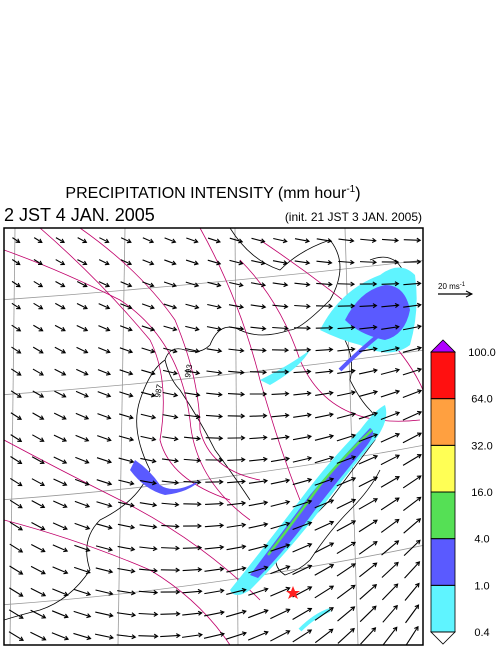 This screenshot has height=655, width=500. Describe the element at coordinates (353, 217) in the screenshot. I see `init-time: (init. 21 JST 3 JAN. 2005)` at that location.